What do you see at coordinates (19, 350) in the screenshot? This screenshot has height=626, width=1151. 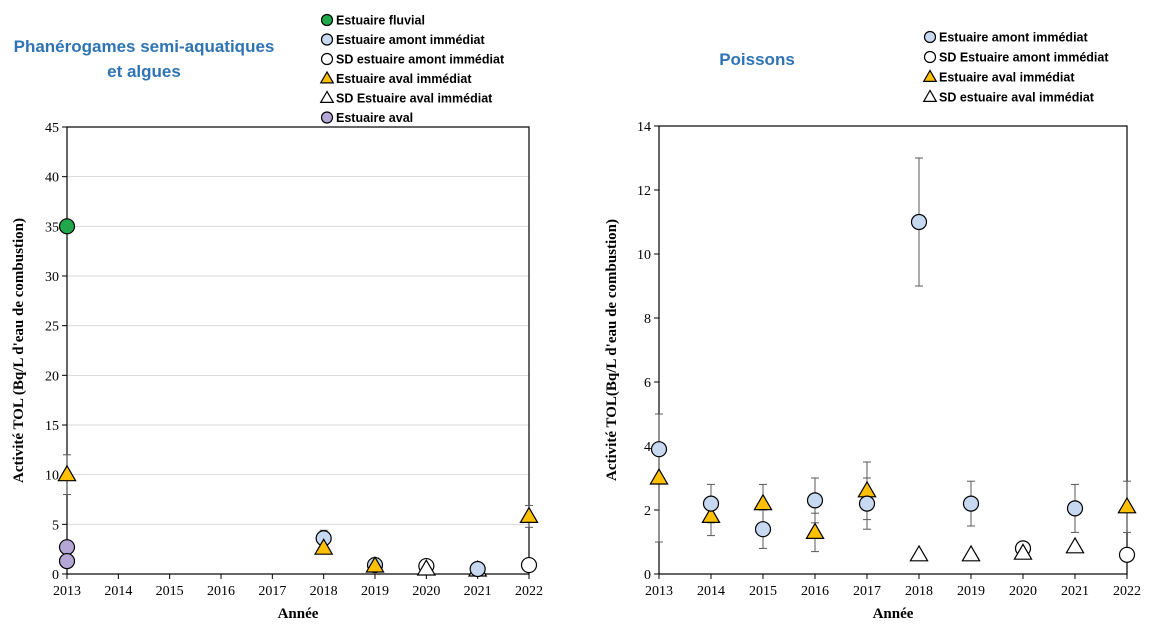 I see `y-axis-label: Activité TOL (Bq/L d'eau de combustion)` at bounding box center [19, 350].